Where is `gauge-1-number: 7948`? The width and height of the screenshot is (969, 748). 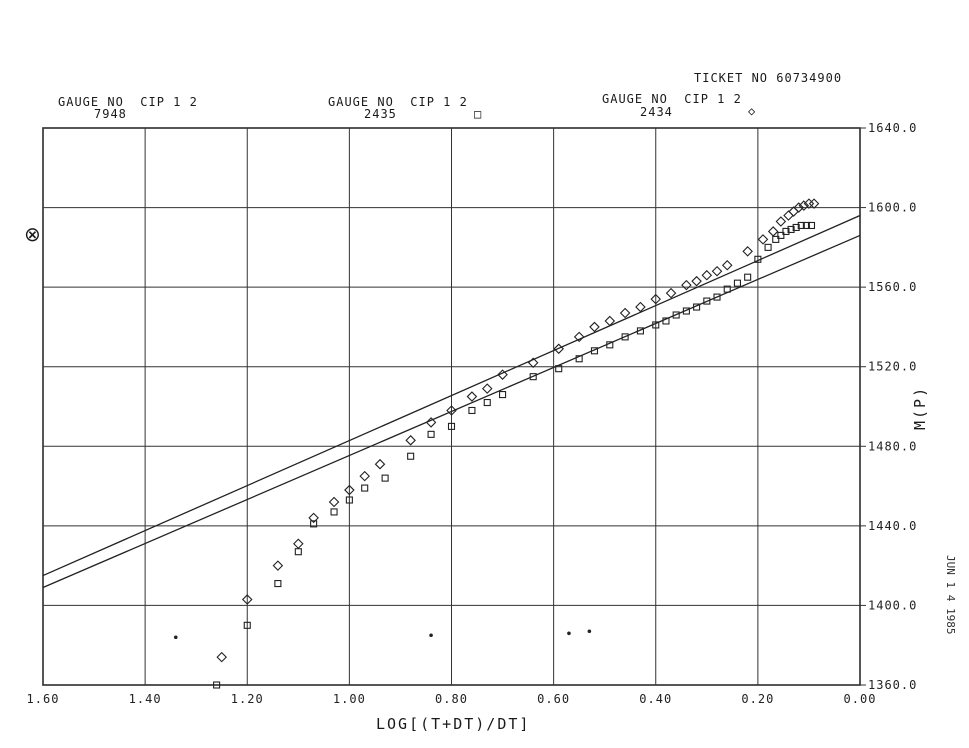
gauge-1-number: 7948 is located at coordinates (110, 114).